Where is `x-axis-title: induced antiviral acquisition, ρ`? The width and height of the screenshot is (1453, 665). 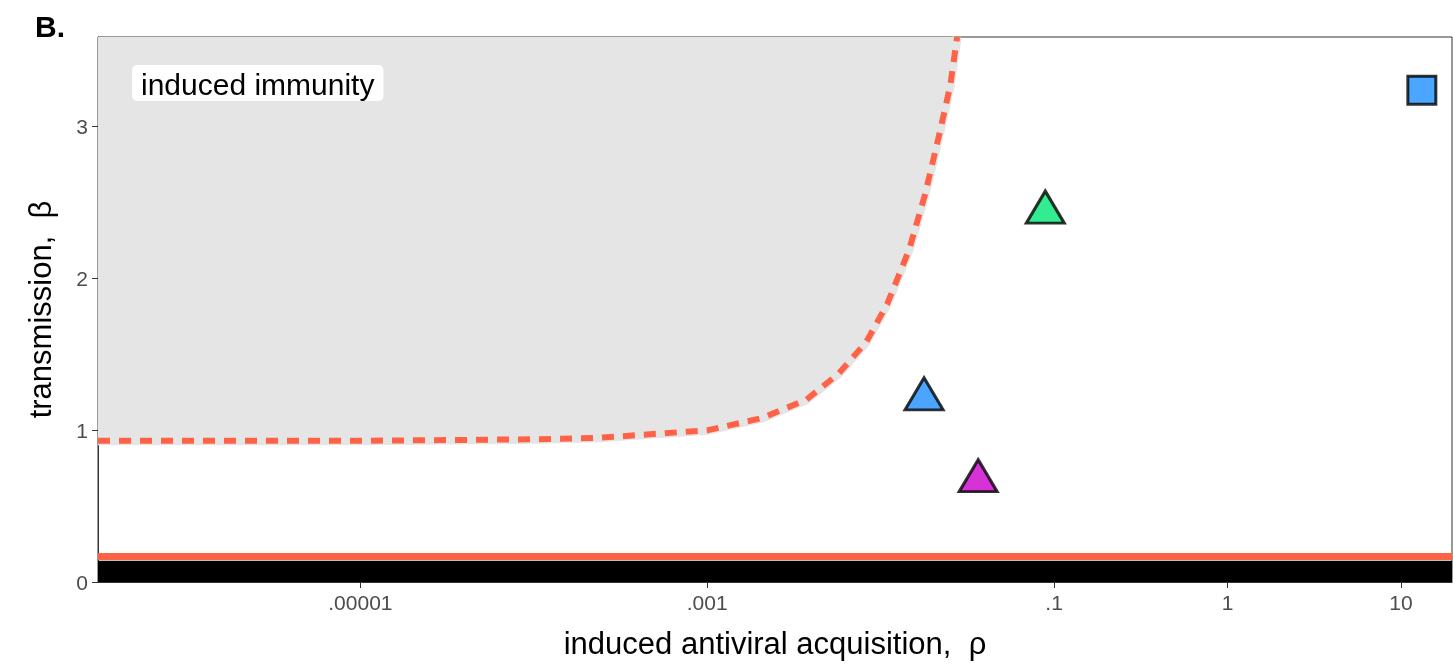 x-axis-title: induced antiviral acquisition, ρ is located at coordinates (775, 643).